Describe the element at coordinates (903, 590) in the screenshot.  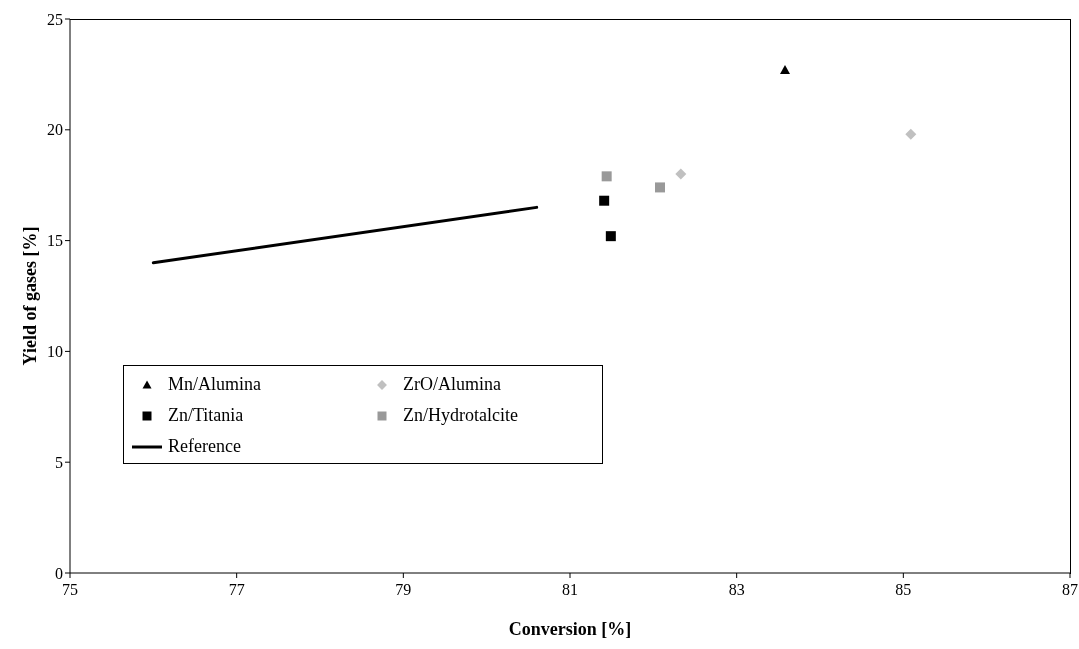
I see `x-tick-label: 85` at that location.